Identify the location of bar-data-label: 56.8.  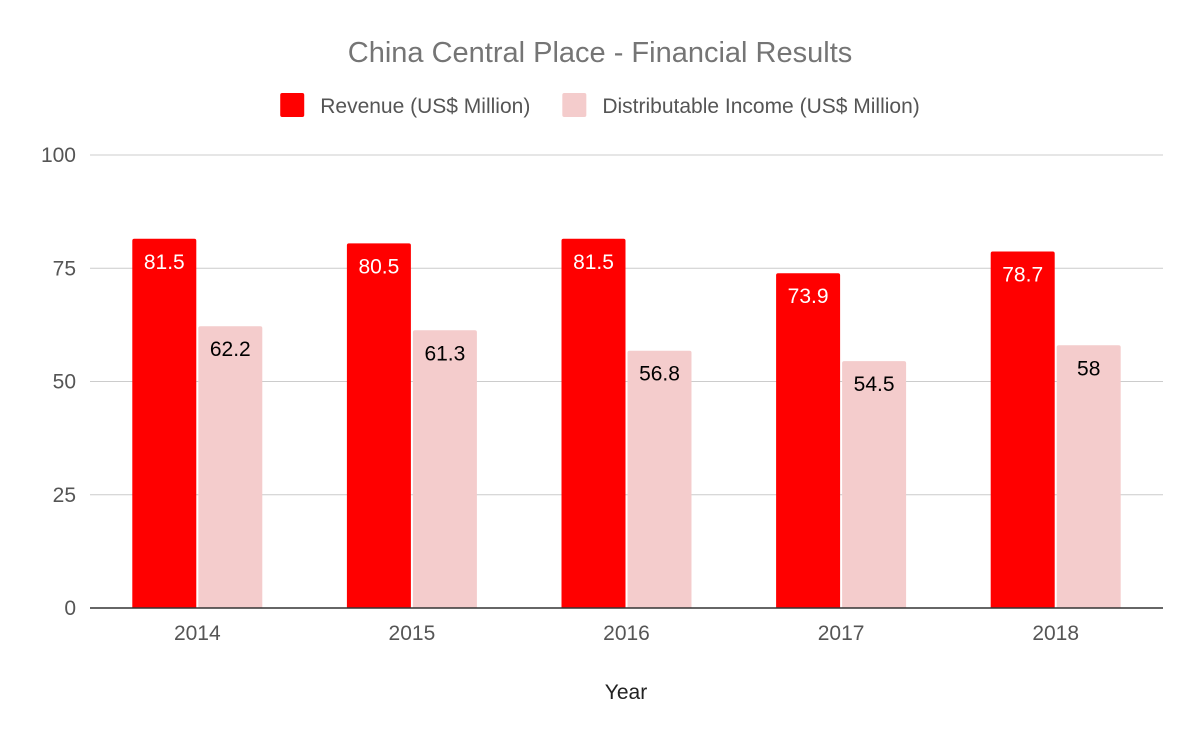
(659, 374).